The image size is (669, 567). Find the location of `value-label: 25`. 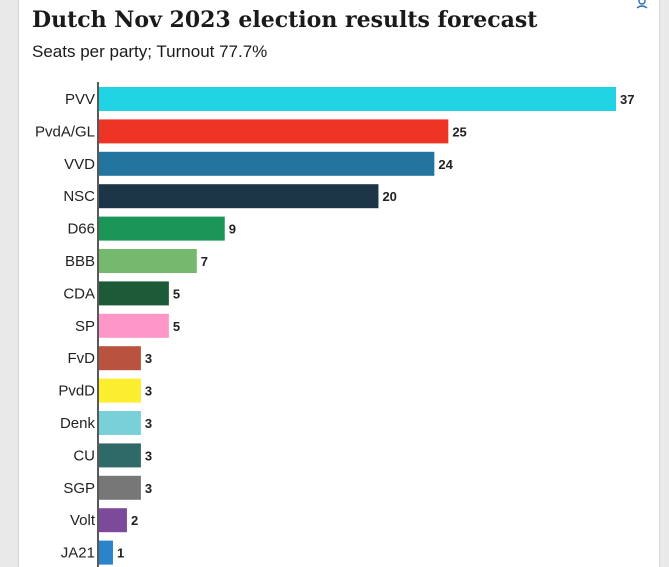

value-label: 25 is located at coordinates (459, 131).